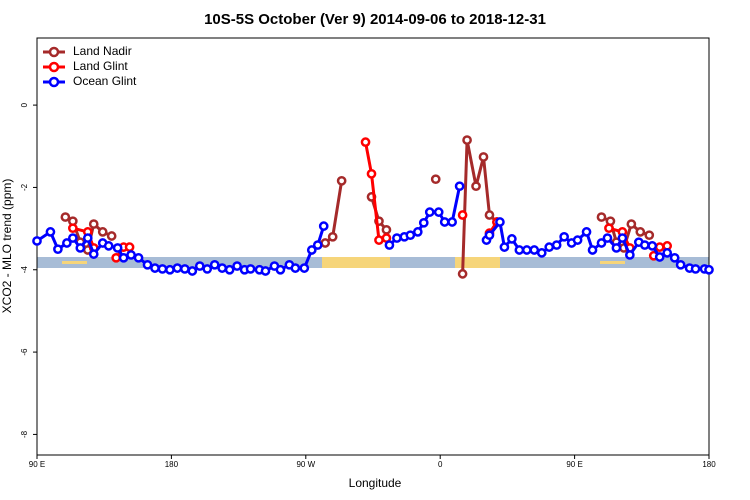 This screenshot has height=500, width=750. I want to click on legend-label: Land Nadir, so click(102, 51).